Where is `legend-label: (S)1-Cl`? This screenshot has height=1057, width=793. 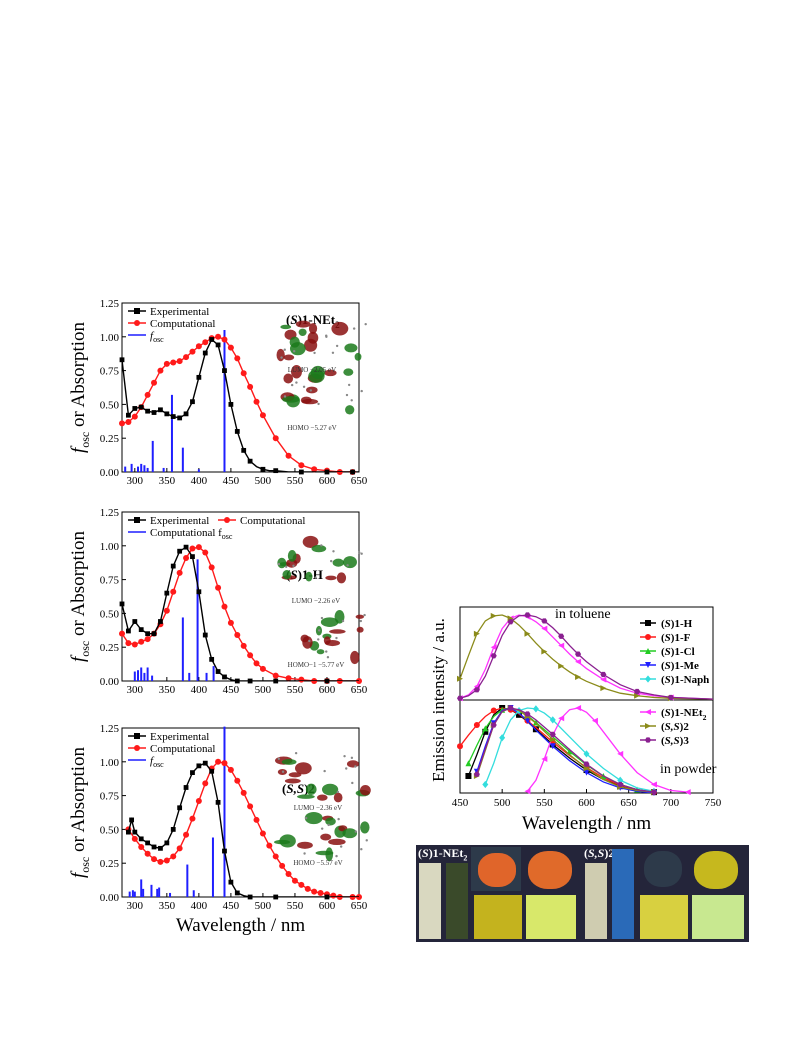 legend-label: (S)1-Cl is located at coordinates (678, 652).